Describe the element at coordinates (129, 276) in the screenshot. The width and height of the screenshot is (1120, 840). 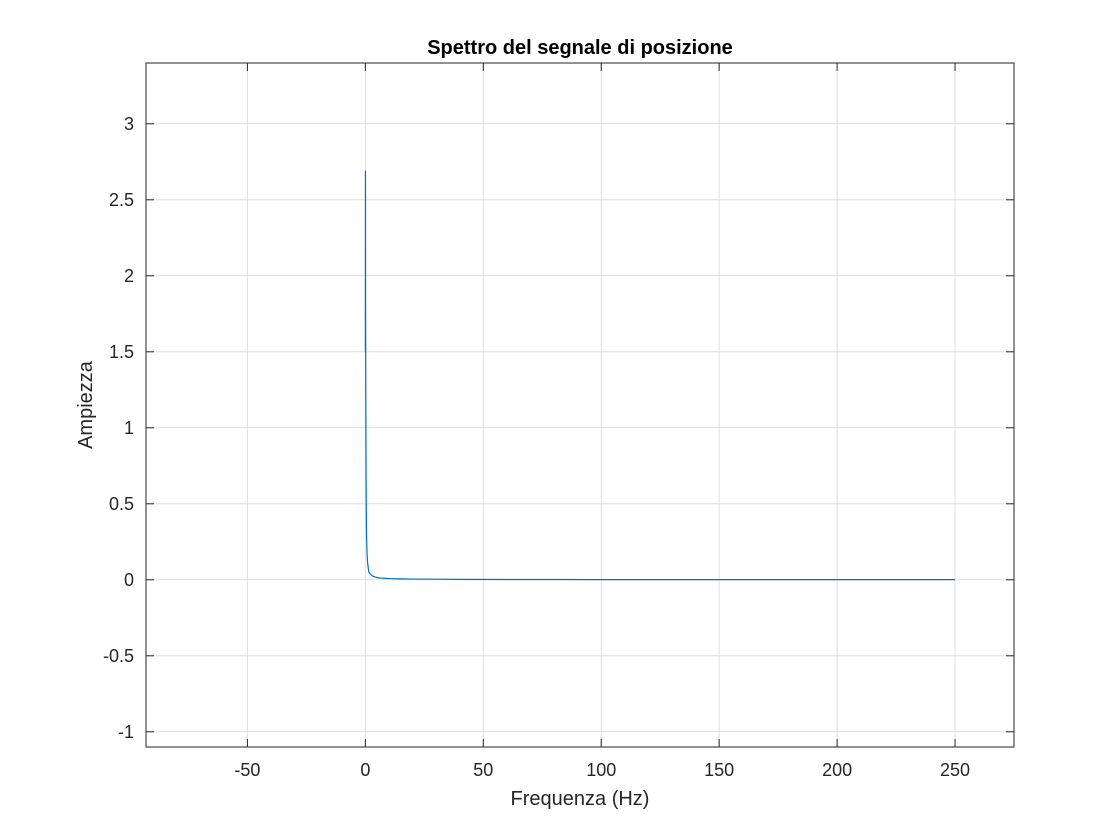
I see `y-tick-label: 2` at that location.